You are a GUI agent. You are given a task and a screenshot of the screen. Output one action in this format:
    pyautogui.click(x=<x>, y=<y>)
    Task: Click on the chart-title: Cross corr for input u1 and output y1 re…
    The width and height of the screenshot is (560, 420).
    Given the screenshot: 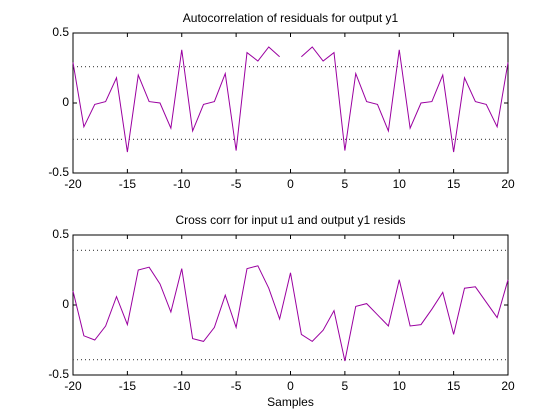 What is the action you would take?
    pyautogui.click(x=290, y=220)
    